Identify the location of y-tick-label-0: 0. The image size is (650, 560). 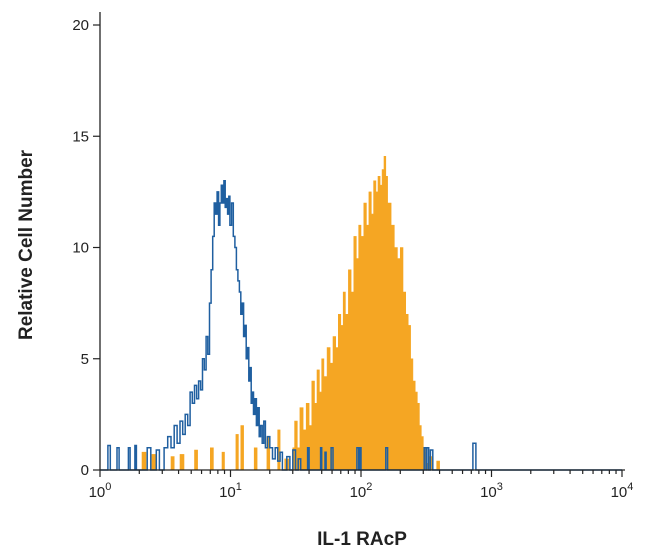
(85, 470).